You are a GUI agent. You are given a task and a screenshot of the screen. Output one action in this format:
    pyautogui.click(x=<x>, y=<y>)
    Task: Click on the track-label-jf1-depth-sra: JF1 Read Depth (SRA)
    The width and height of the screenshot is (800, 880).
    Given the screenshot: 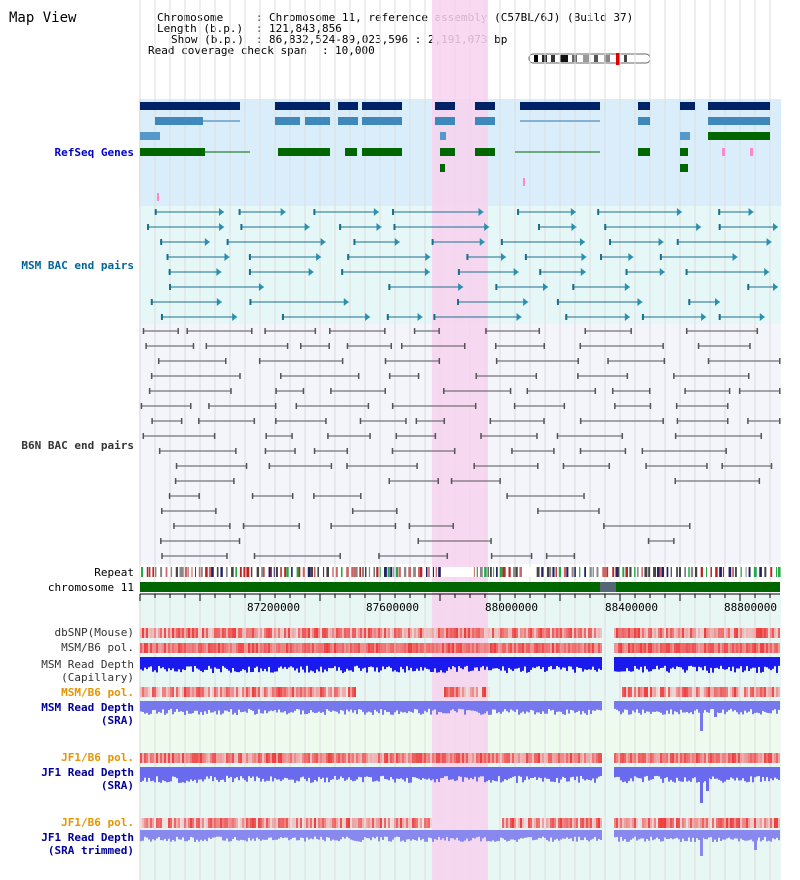 What is the action you would take?
    pyautogui.click(x=87, y=779)
    